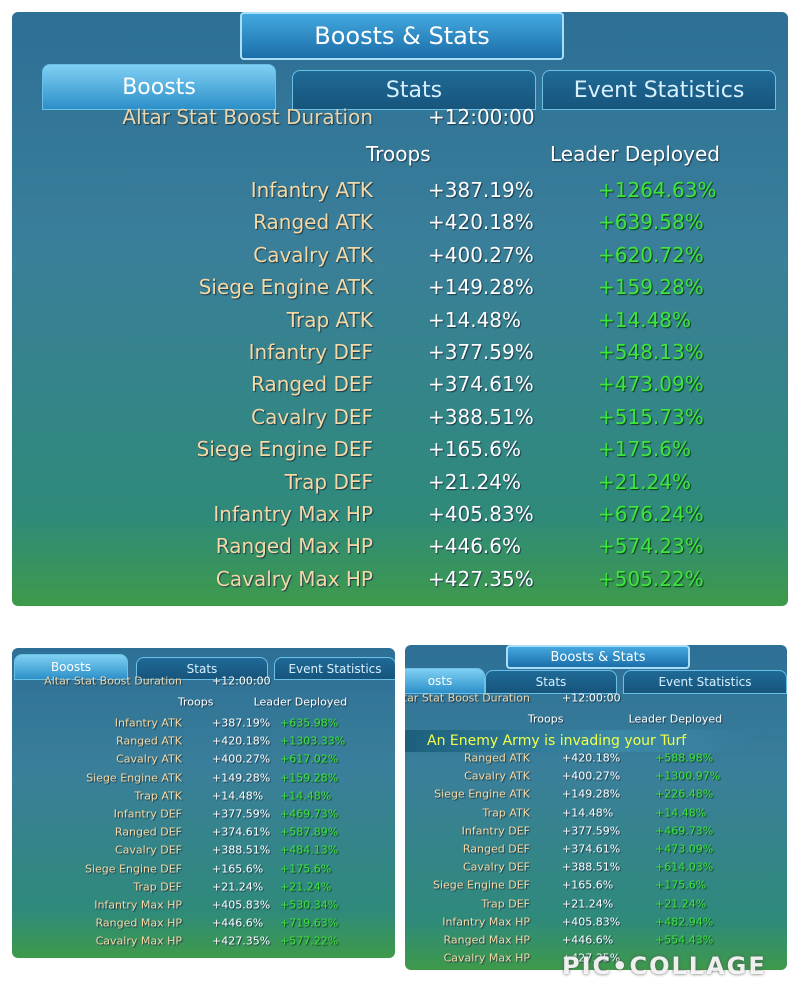 The height and width of the screenshot is (1000, 800). I want to click on title-banner: Boosts & Stats, so click(598, 657).